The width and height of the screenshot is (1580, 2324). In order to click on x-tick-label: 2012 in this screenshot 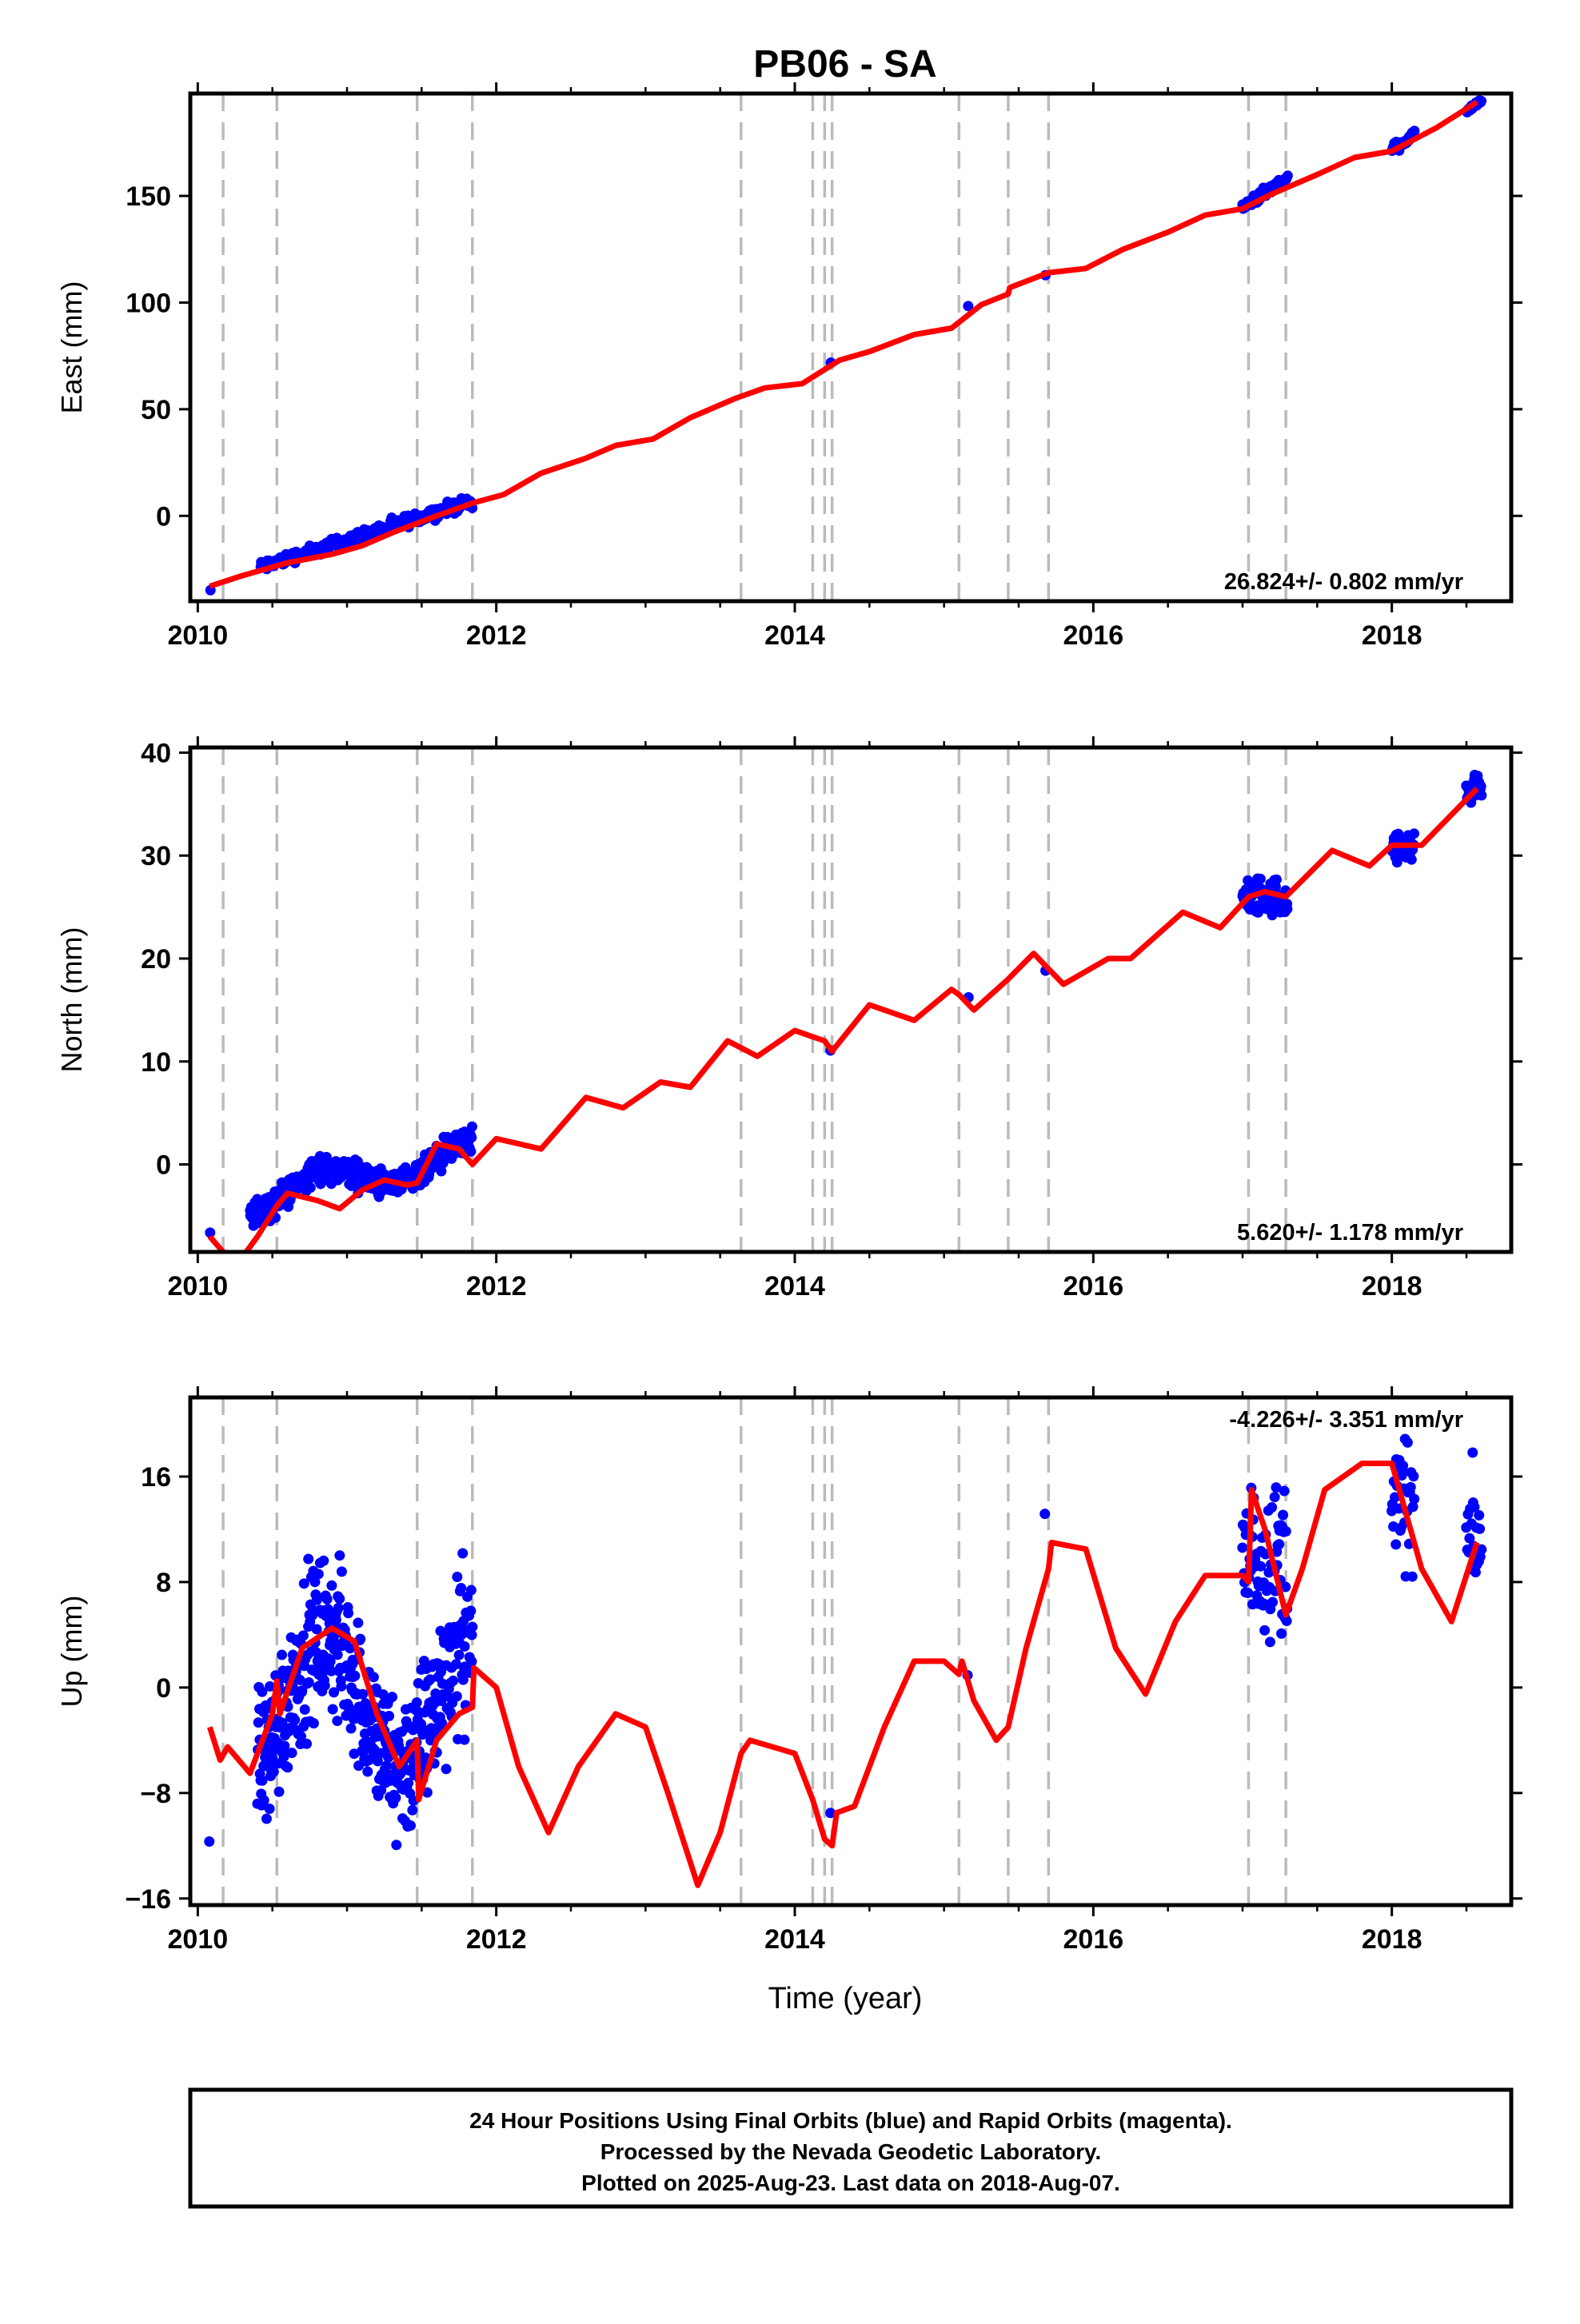, I will do `click(497, 1286)`.